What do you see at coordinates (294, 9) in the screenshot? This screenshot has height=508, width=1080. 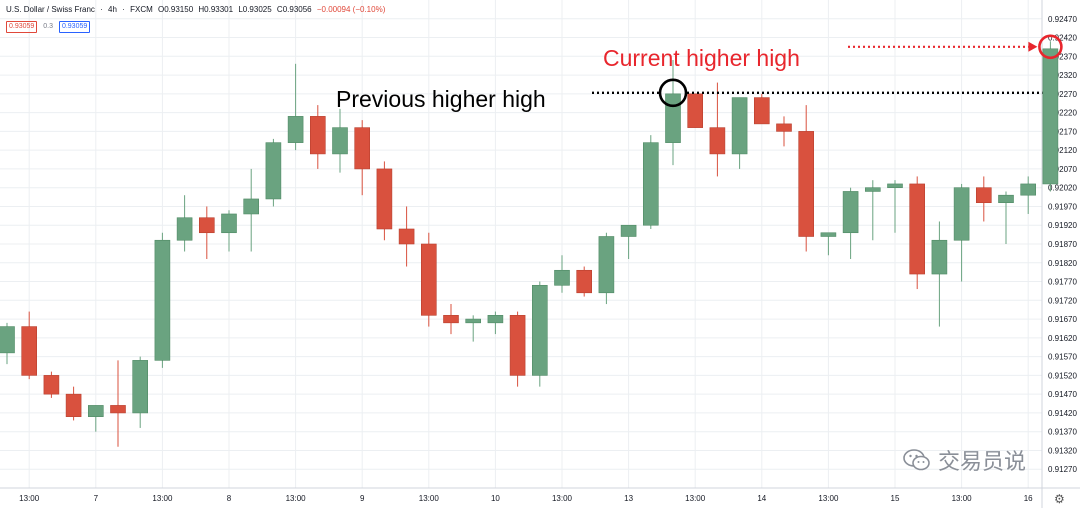 I see `ohlc-close: C0.93056` at bounding box center [294, 9].